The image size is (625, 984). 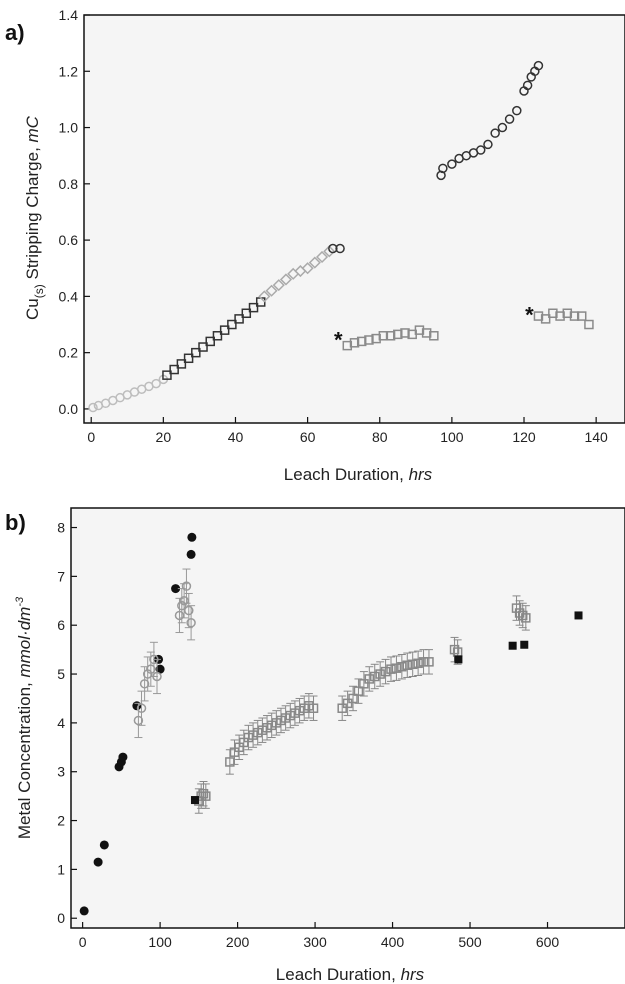 I want to click on y-tick-label: 2, so click(x=61, y=821).